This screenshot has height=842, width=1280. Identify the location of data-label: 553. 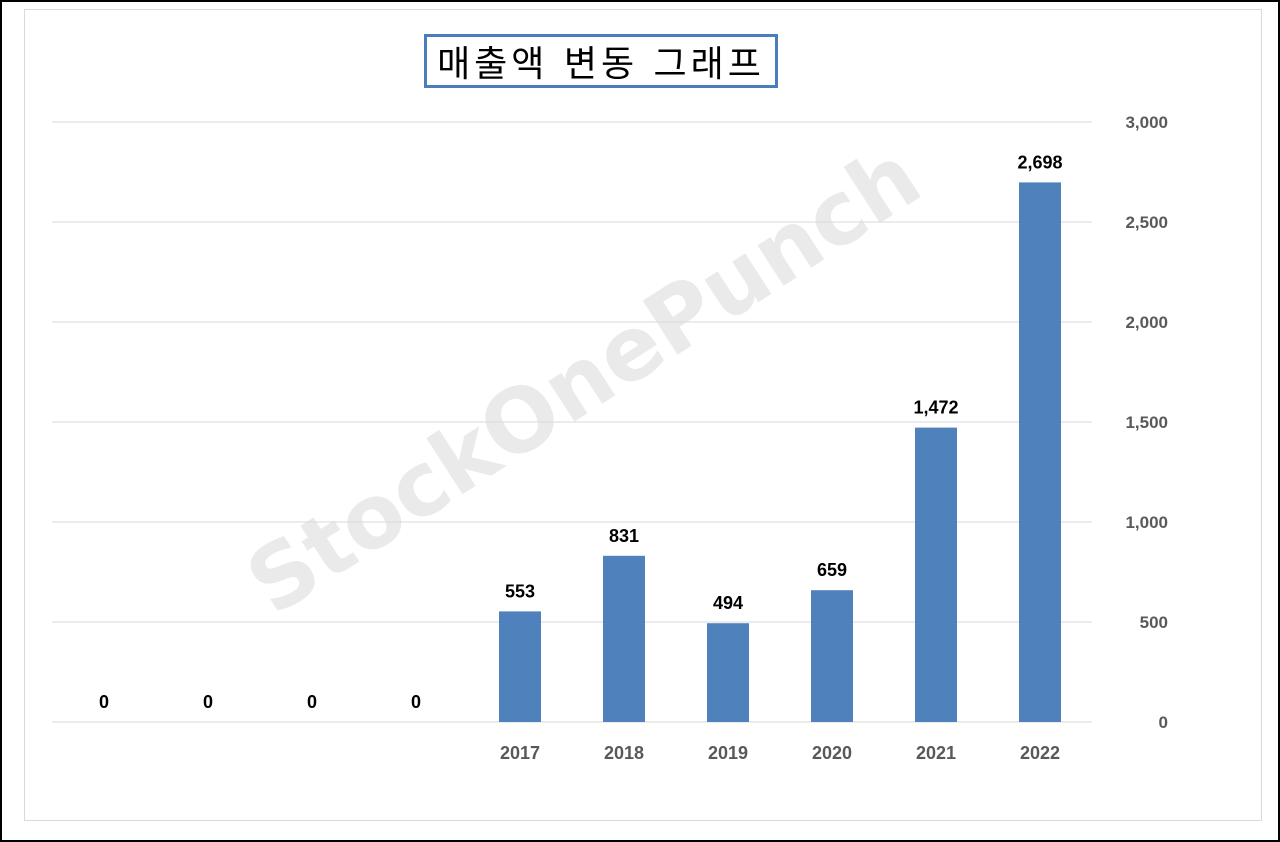
(520, 591).